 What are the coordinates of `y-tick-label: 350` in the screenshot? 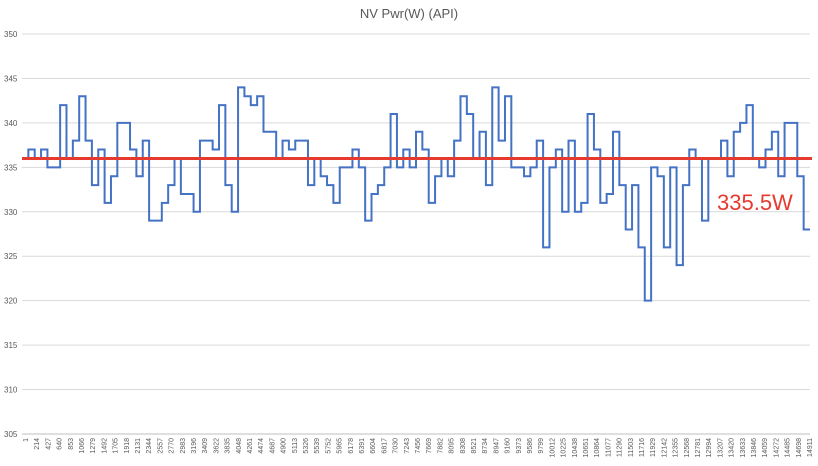 It's located at (11, 34).